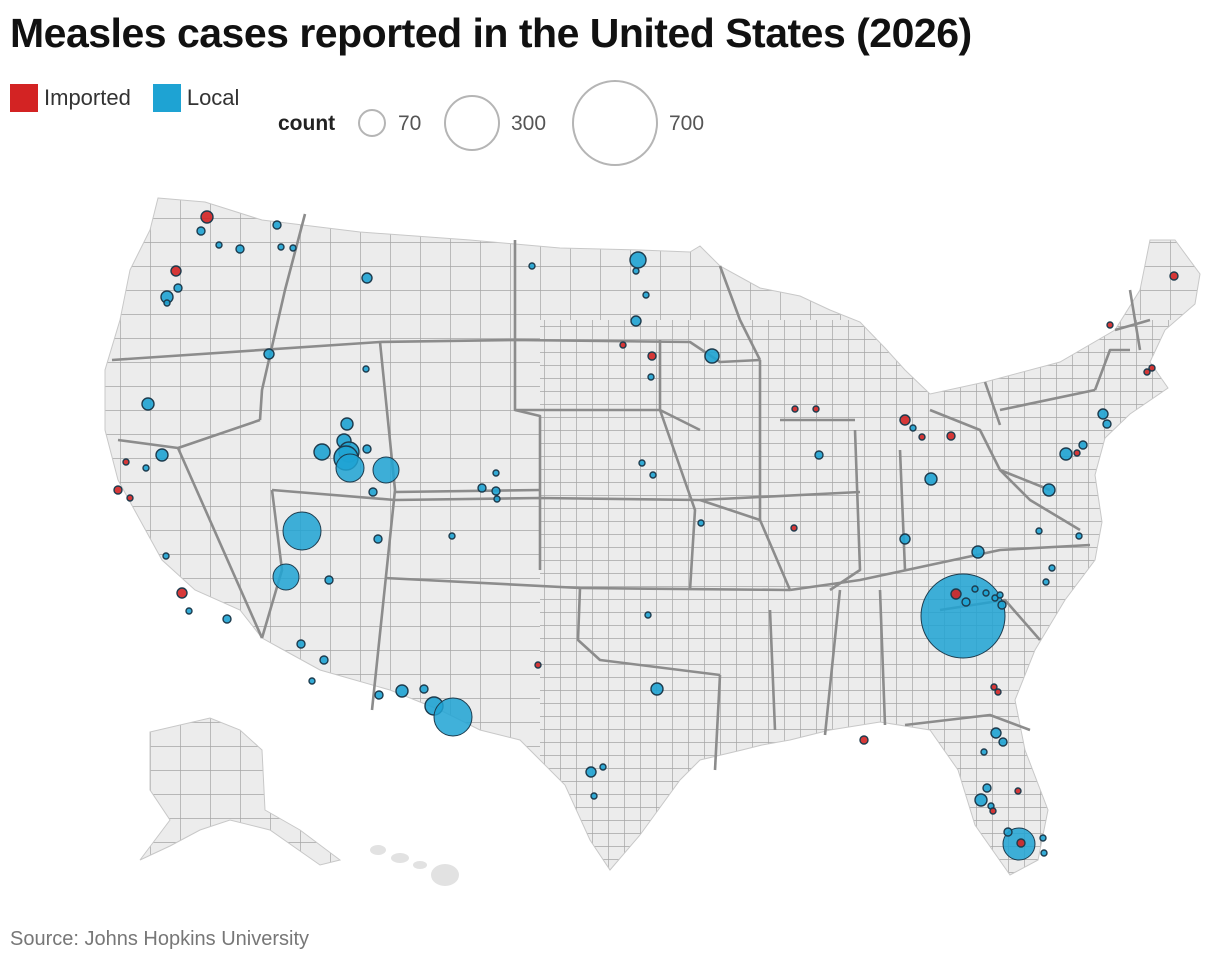 Image resolution: width=1220 pixels, height=966 pixels. I want to click on legend-item-local: Local, so click(196, 98).